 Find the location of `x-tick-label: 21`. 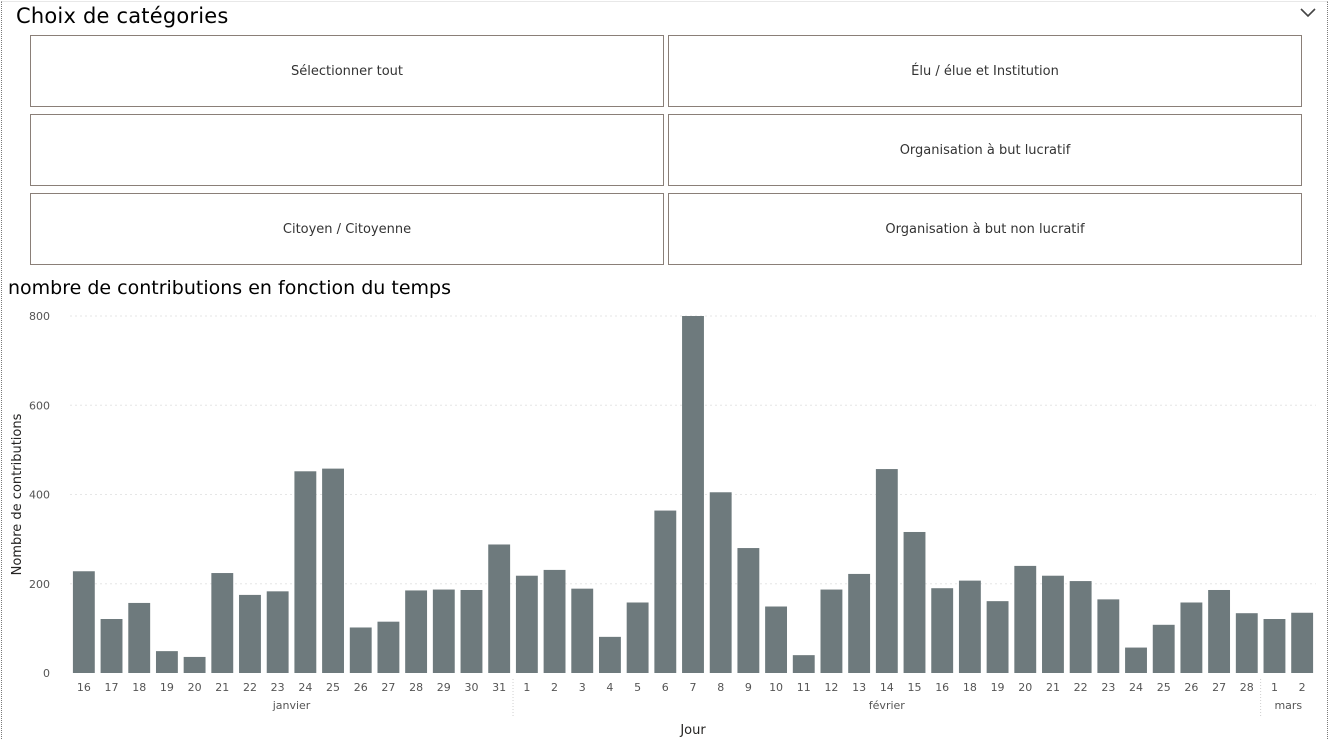

x-tick-label: 21 is located at coordinates (222, 687).